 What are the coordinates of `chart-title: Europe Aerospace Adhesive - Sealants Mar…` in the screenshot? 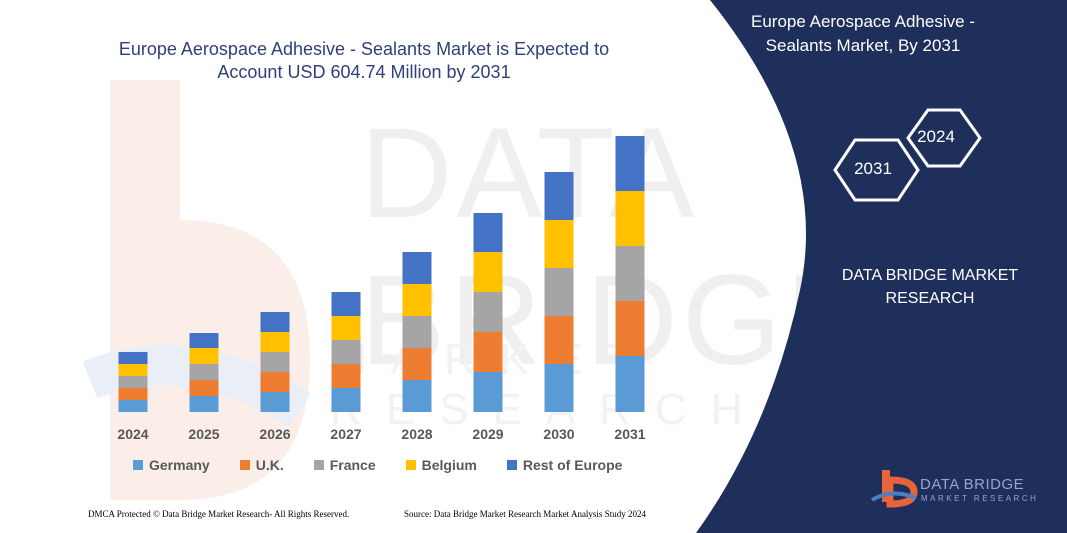 It's located at (364, 60).